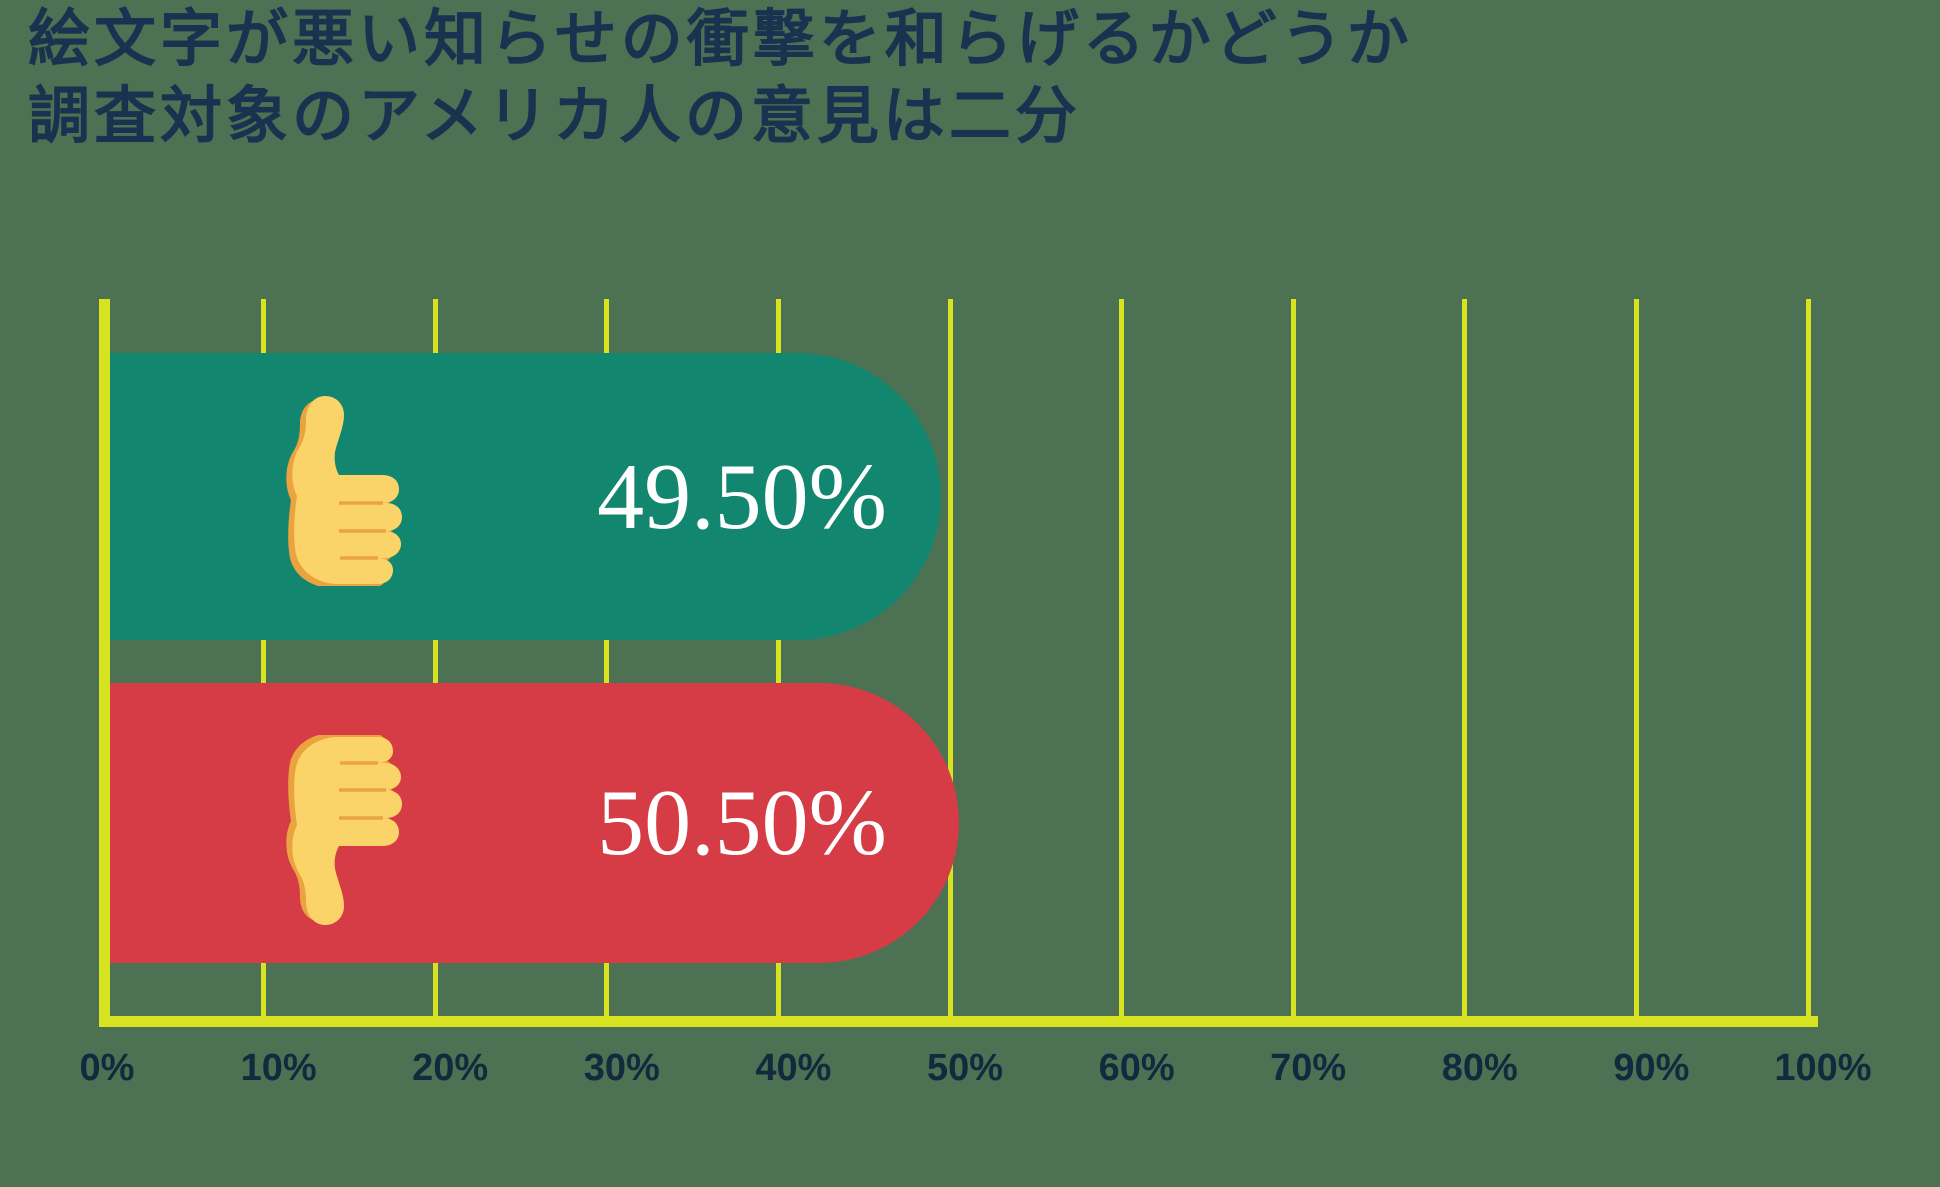 The width and height of the screenshot is (1940, 1187). I want to click on gridline-50%, so click(950, 657).